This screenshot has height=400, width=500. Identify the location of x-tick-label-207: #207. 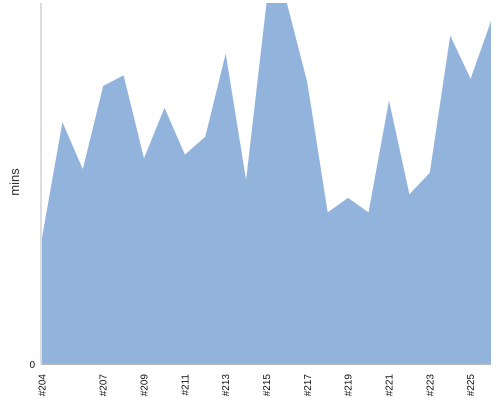
(104, 385).